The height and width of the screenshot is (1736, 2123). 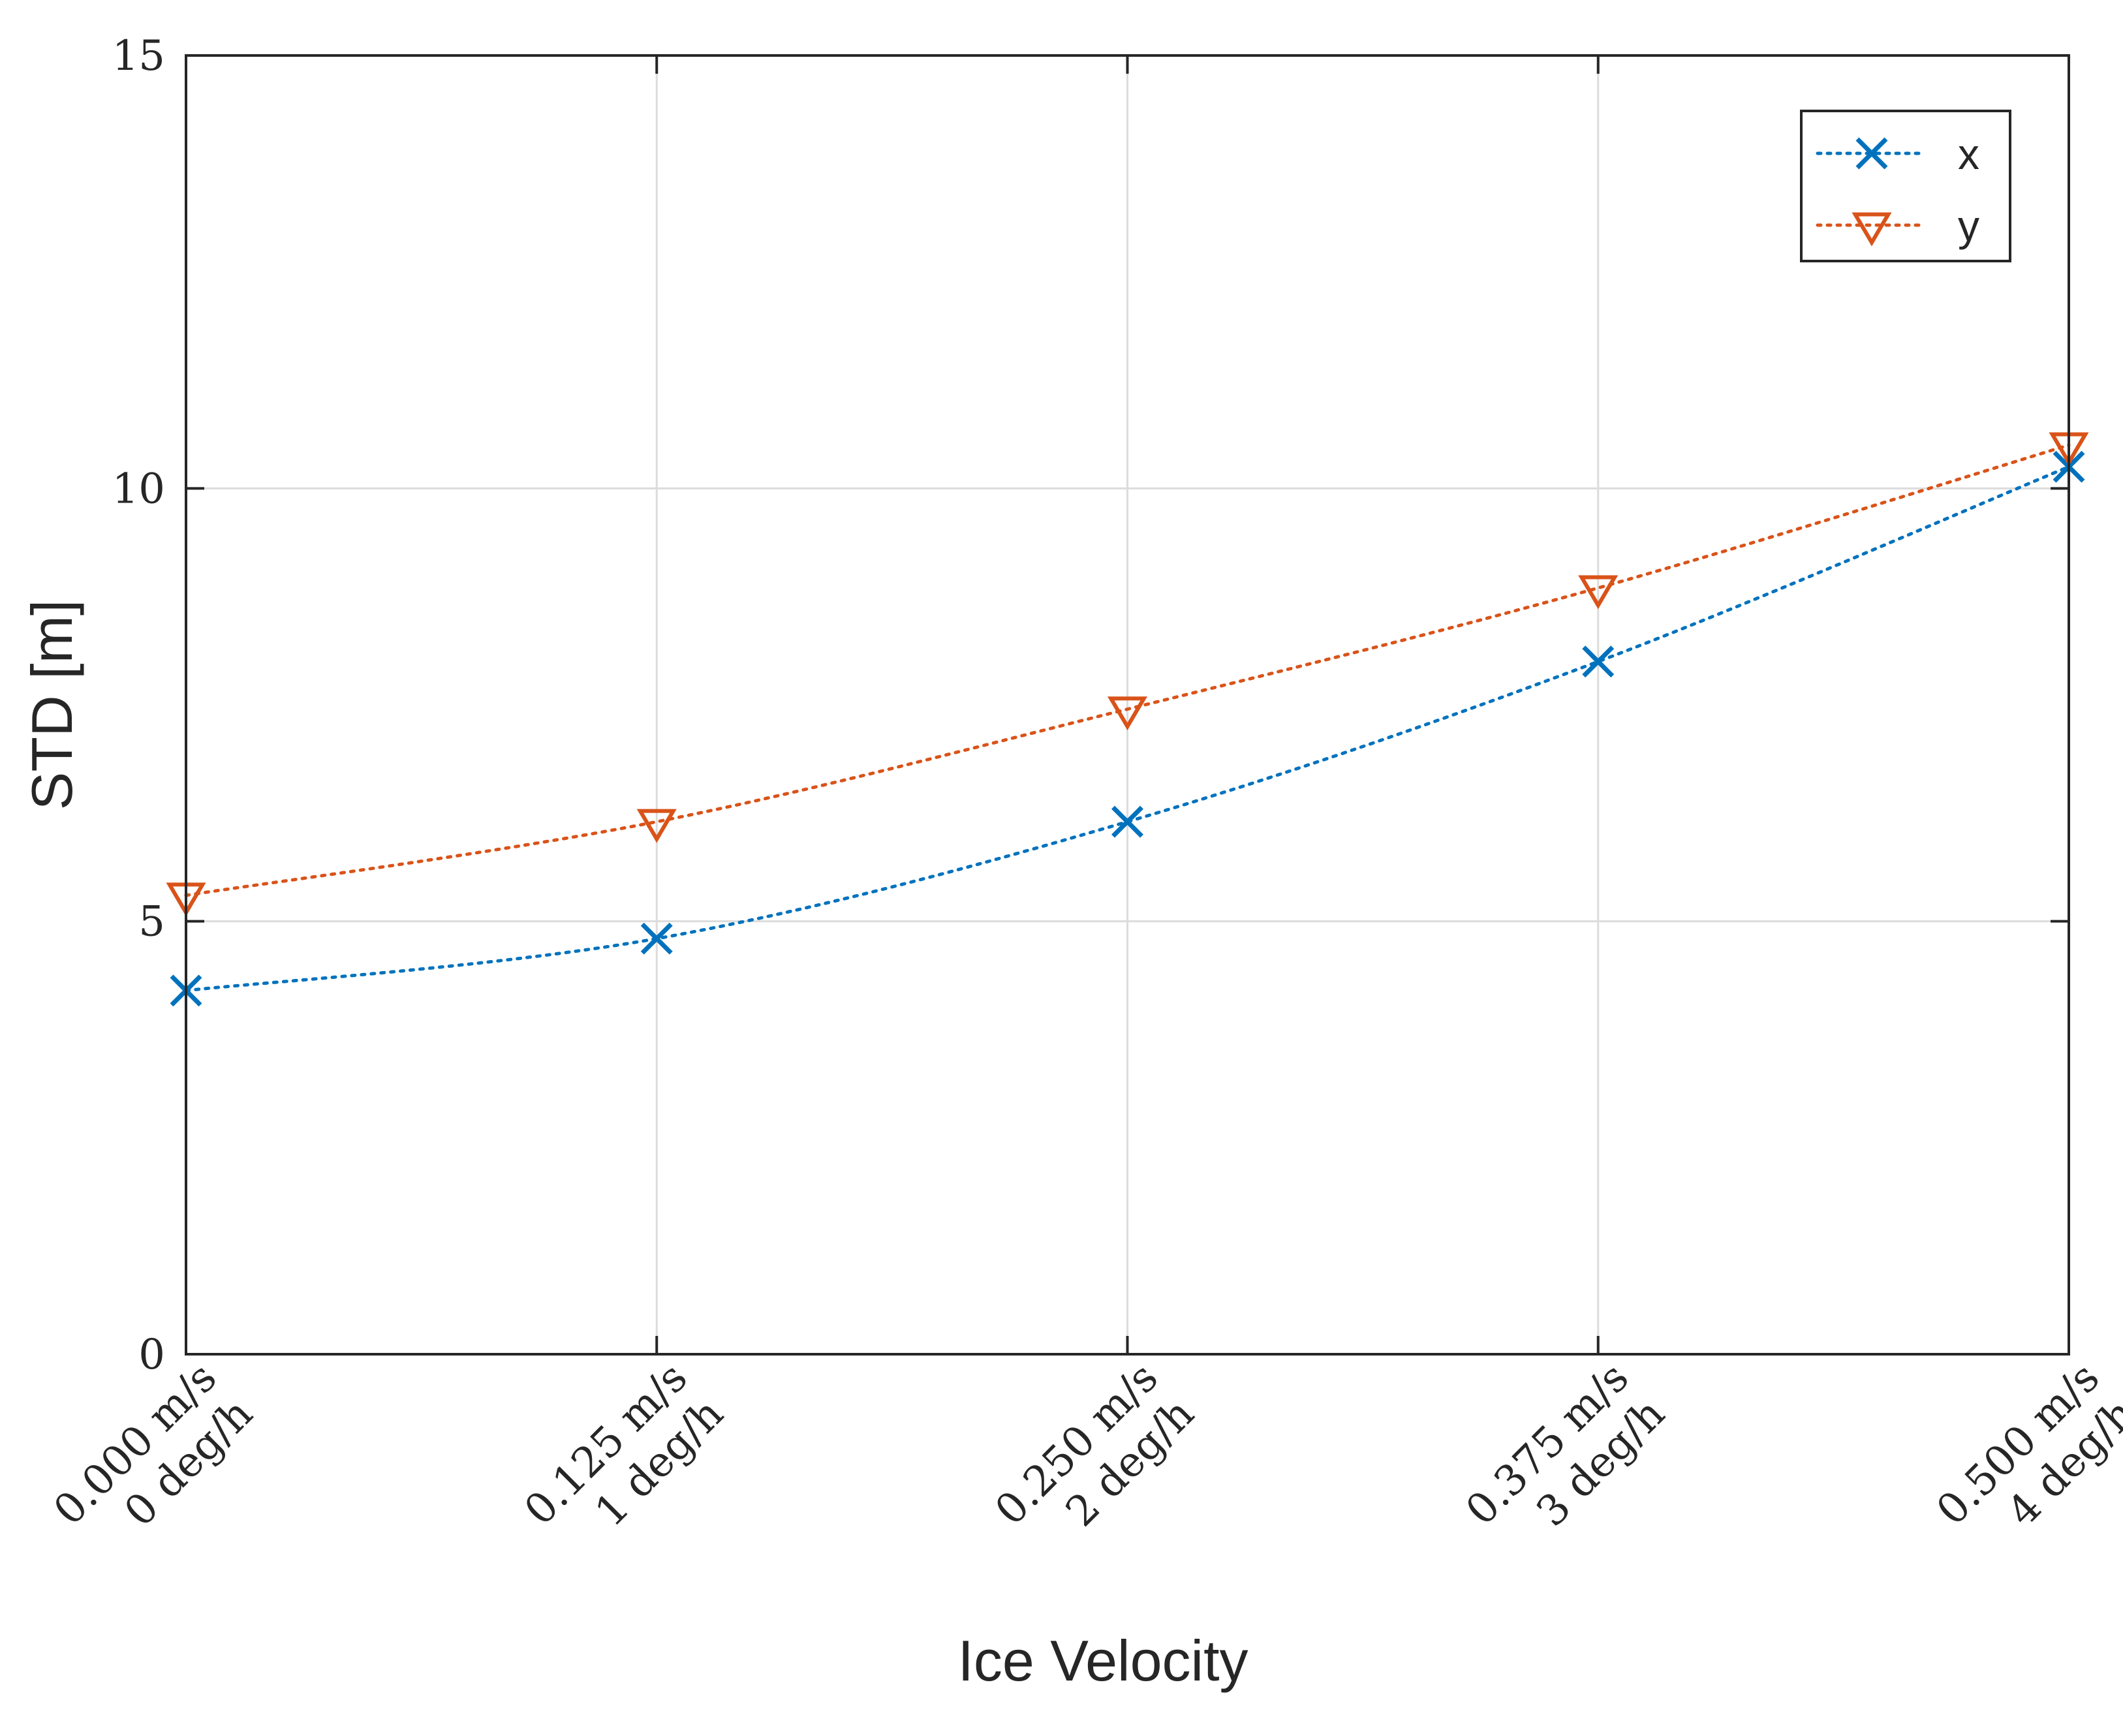 What do you see at coordinates (138, 56) in the screenshot?
I see `y-tick-label: 15` at bounding box center [138, 56].